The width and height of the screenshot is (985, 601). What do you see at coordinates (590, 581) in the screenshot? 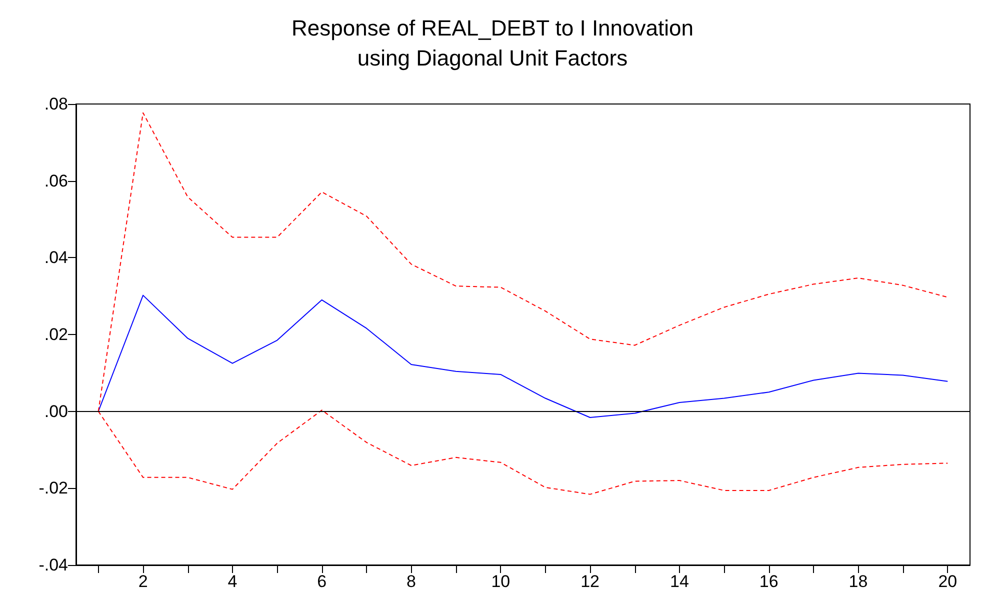
I see `x-tick-label: 12` at bounding box center [590, 581].